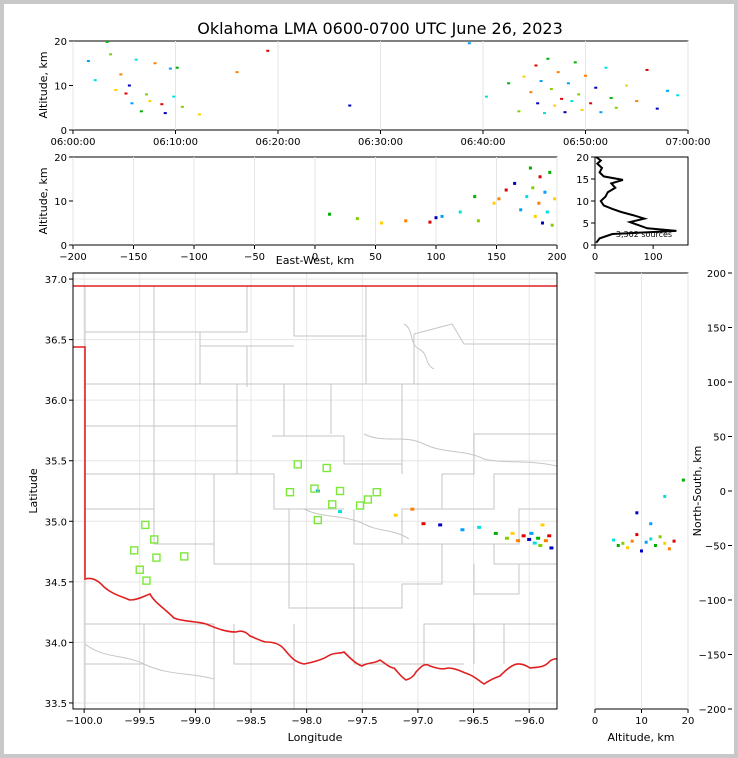 This screenshot has width=738, height=758. What do you see at coordinates (56, 401) in the screenshot?
I see `plan-view-ytick-label: 36.0` at bounding box center [56, 401].